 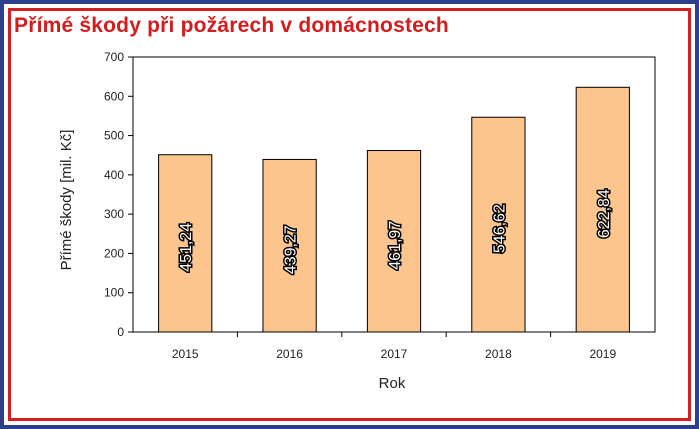 What do you see at coordinates (114, 57) in the screenshot?
I see `y-tick-label: 700` at bounding box center [114, 57].